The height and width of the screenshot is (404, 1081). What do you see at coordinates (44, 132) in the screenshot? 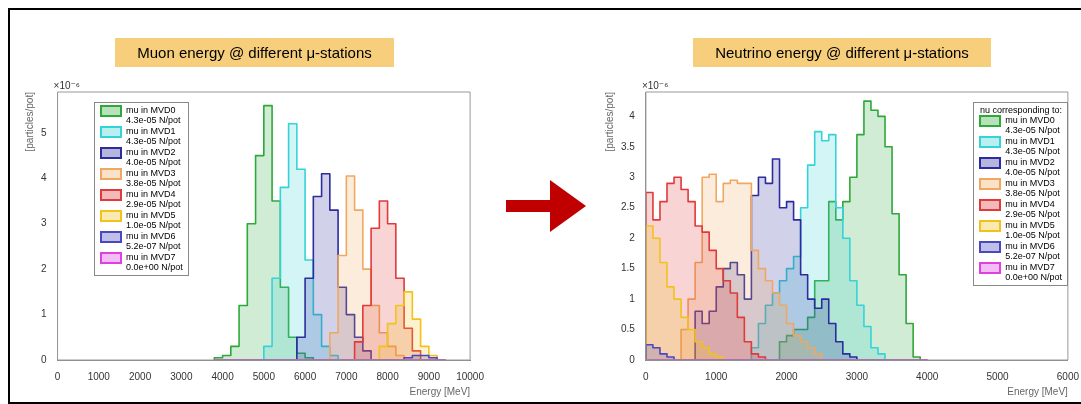
I see `y-tick-label: 5` at bounding box center [44, 132].